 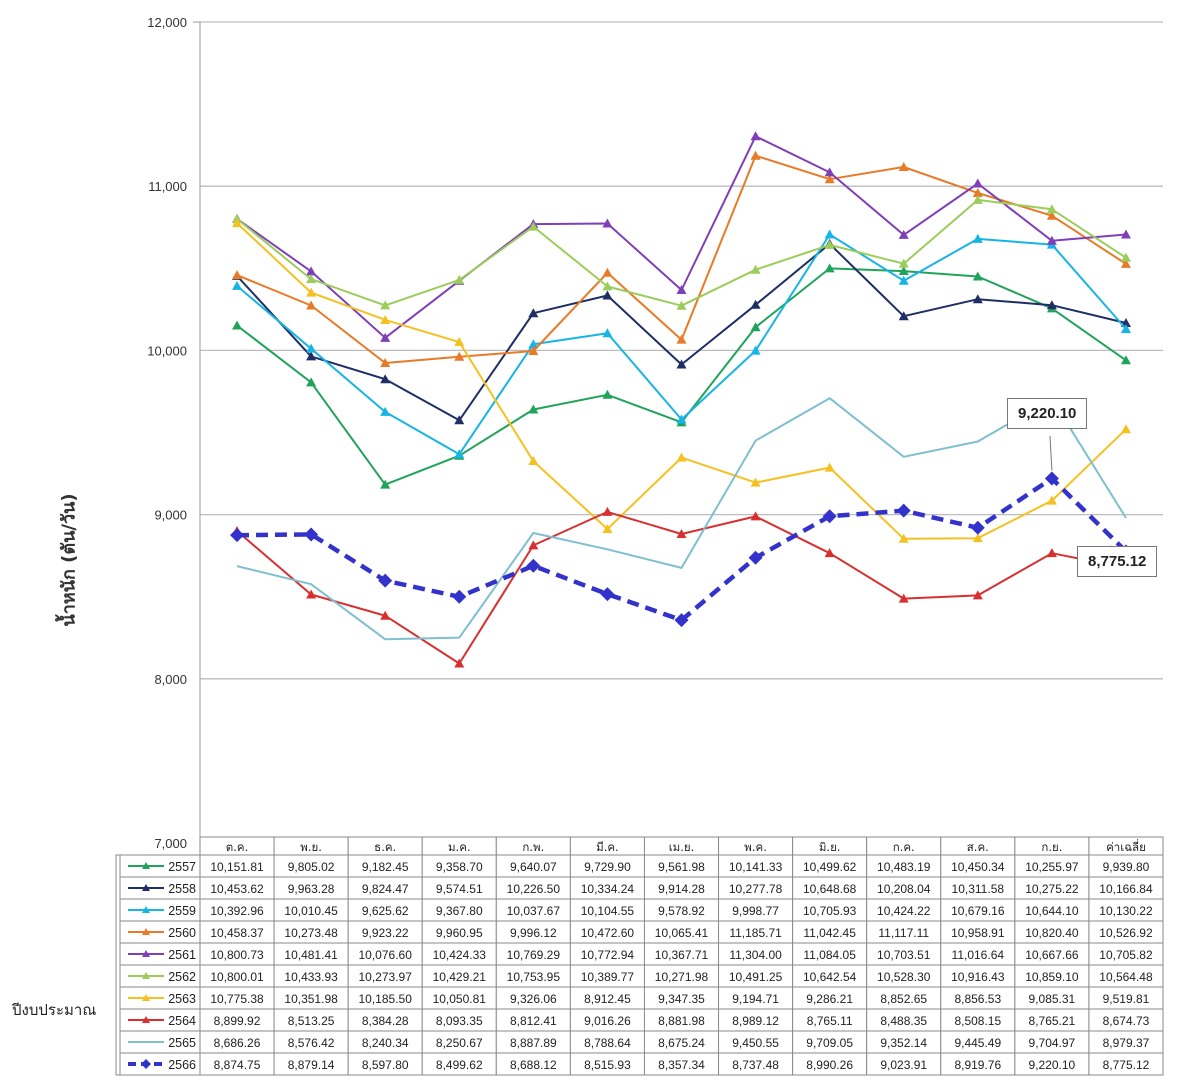 What do you see at coordinates (829, 1043) in the screenshot?
I see `table-cell-value: 9,709.05` at bounding box center [829, 1043].